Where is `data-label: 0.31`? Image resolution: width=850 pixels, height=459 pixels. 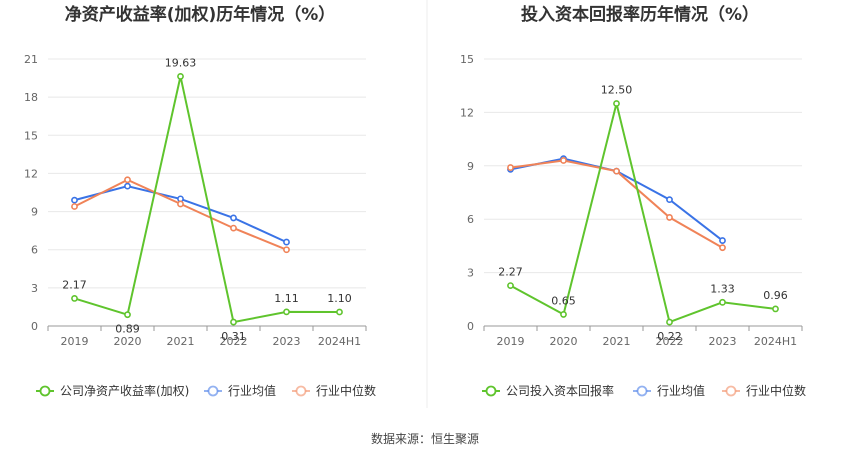
data-label: 0.31 is located at coordinates (233, 336).